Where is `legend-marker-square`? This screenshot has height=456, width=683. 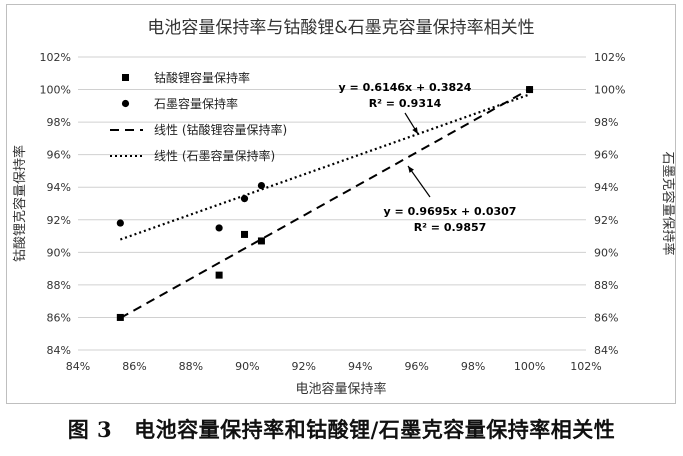 legend-marker-square is located at coordinates (125, 77).